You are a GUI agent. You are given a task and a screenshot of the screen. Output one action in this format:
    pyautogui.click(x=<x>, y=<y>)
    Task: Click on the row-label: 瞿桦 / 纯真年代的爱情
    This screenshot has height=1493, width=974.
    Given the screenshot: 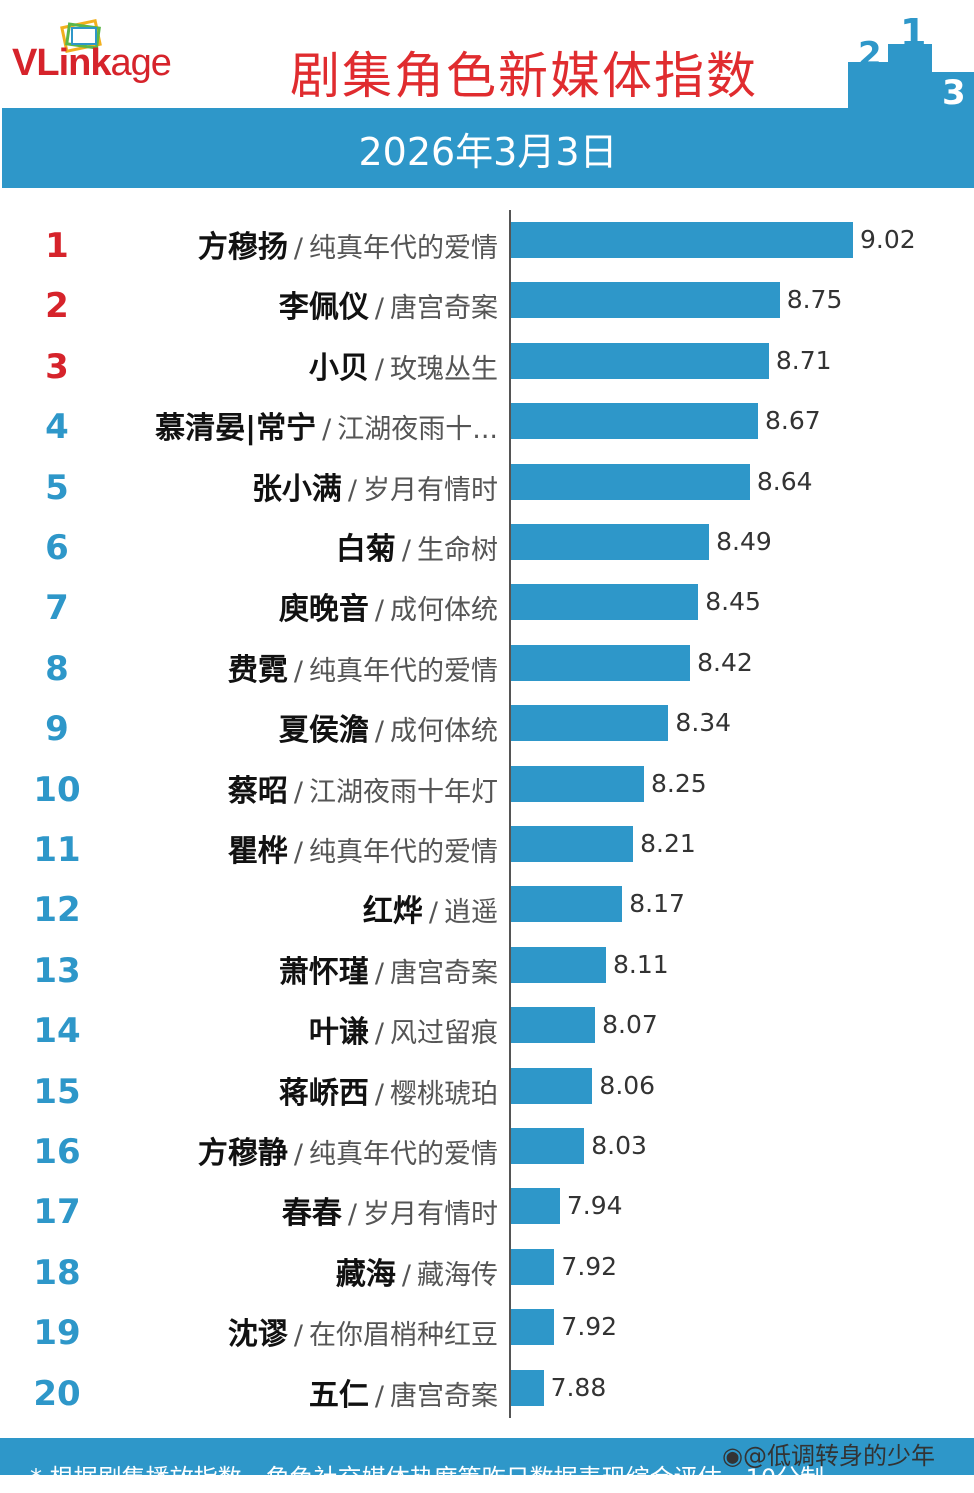 What is the action you would take?
    pyautogui.click(x=363, y=848)
    